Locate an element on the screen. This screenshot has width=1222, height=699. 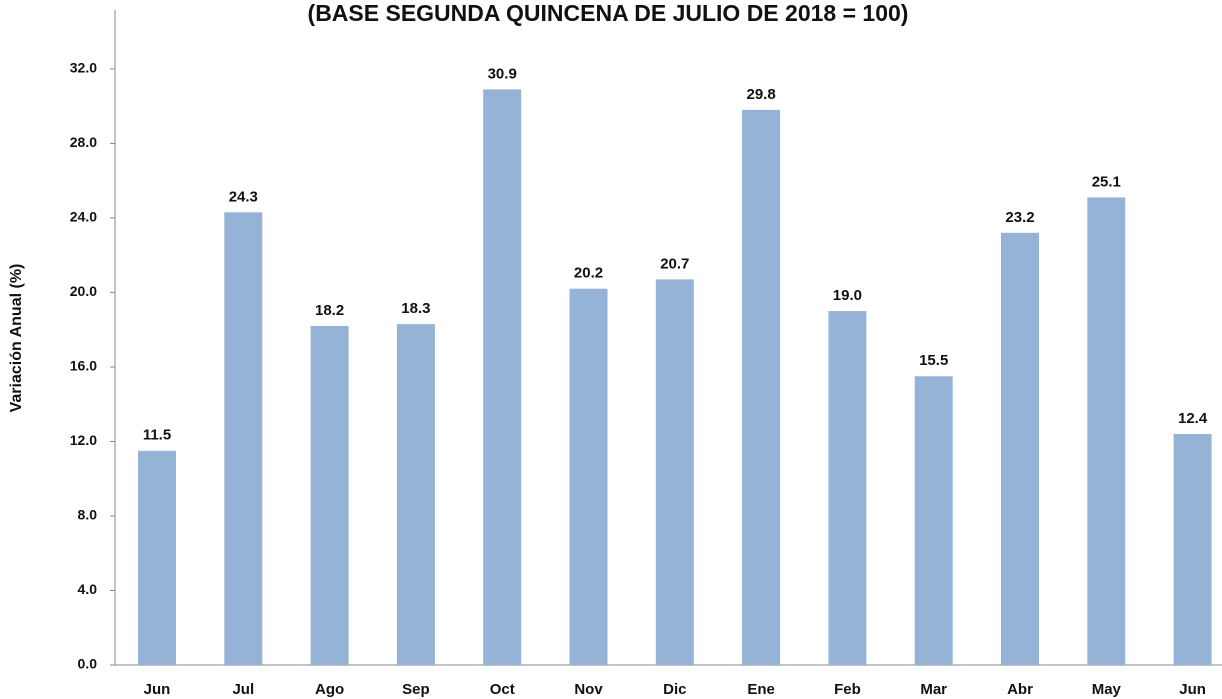
x-tick-label: Ago is located at coordinates (329, 689).